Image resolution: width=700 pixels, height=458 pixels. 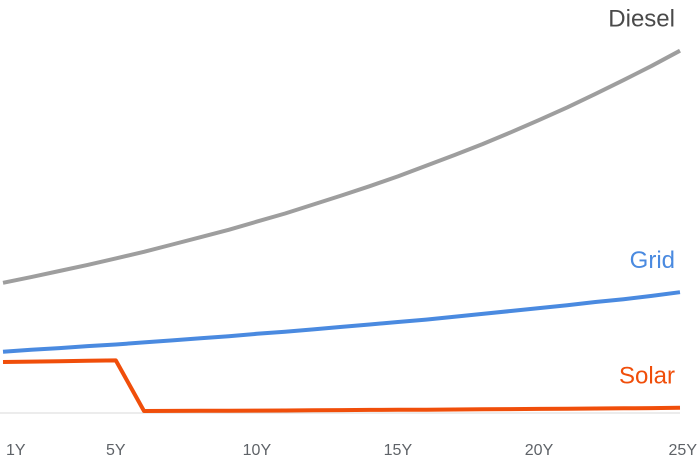 What do you see at coordinates (641, 198) in the screenshot?
I see `series-label-layer: Diesel Grid Solar` at bounding box center [641, 198].